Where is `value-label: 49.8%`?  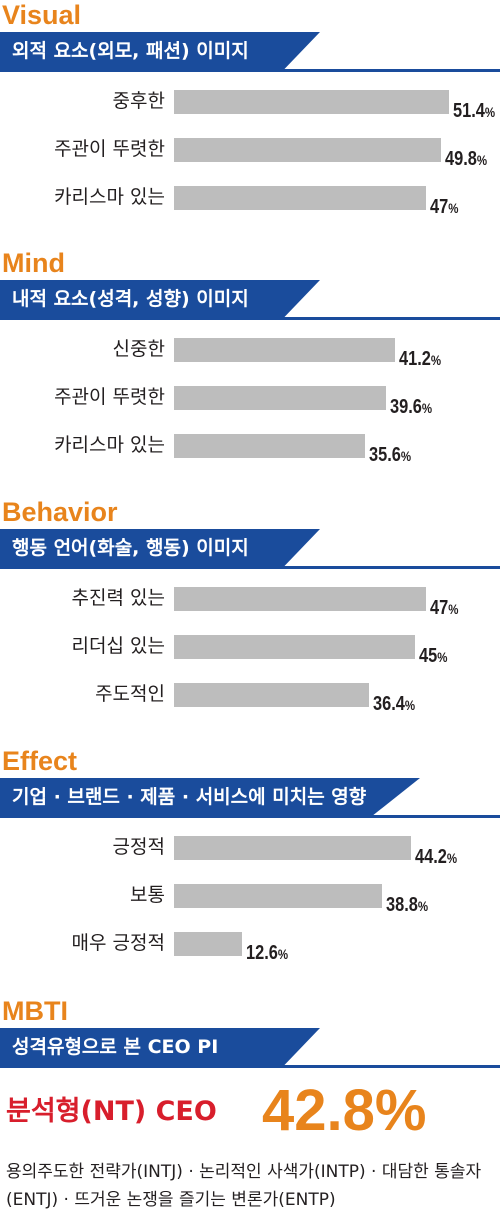
value-label: 49.8% is located at coordinates (466, 159).